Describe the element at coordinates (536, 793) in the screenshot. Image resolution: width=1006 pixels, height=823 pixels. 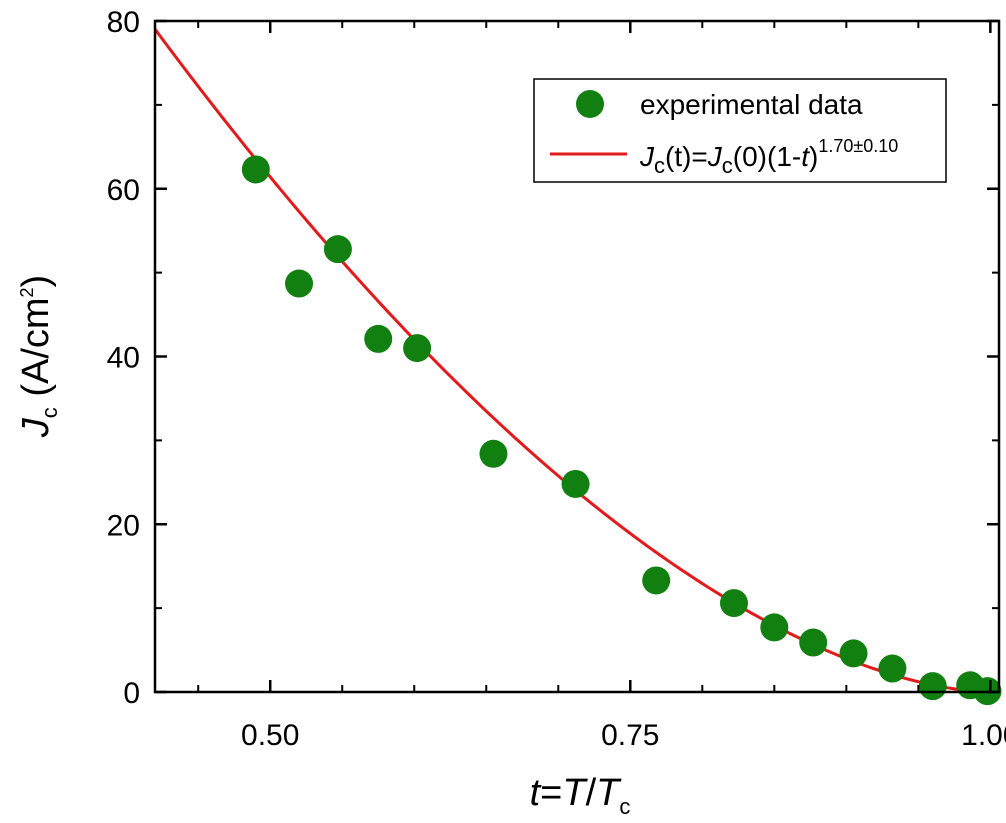
I see `x-axis-title-t: t` at that location.